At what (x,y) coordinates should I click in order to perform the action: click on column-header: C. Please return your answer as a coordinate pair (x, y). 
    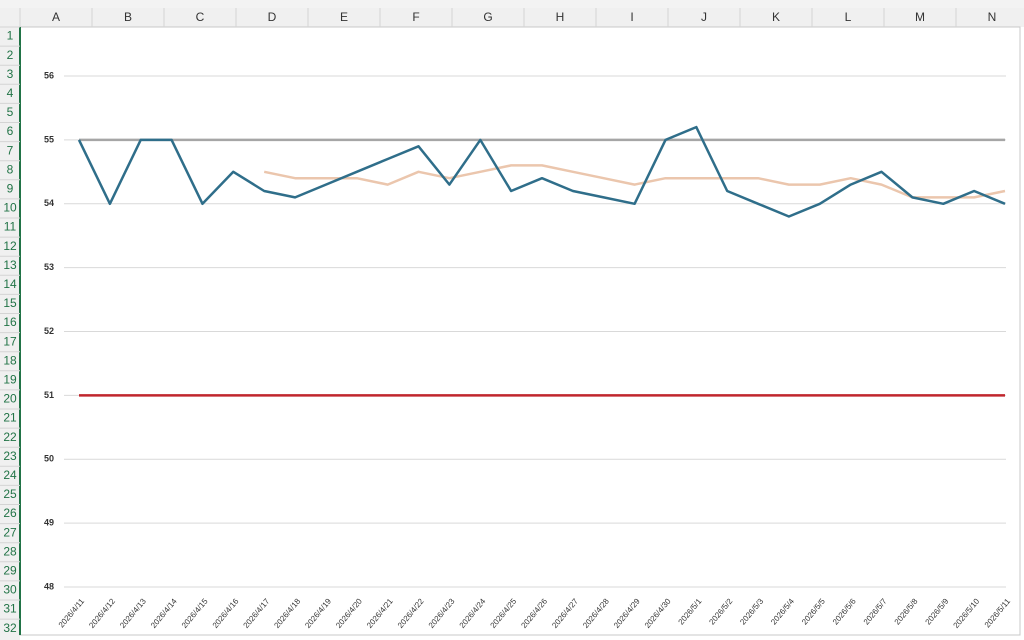
    Looking at the image, I should click on (200, 17).